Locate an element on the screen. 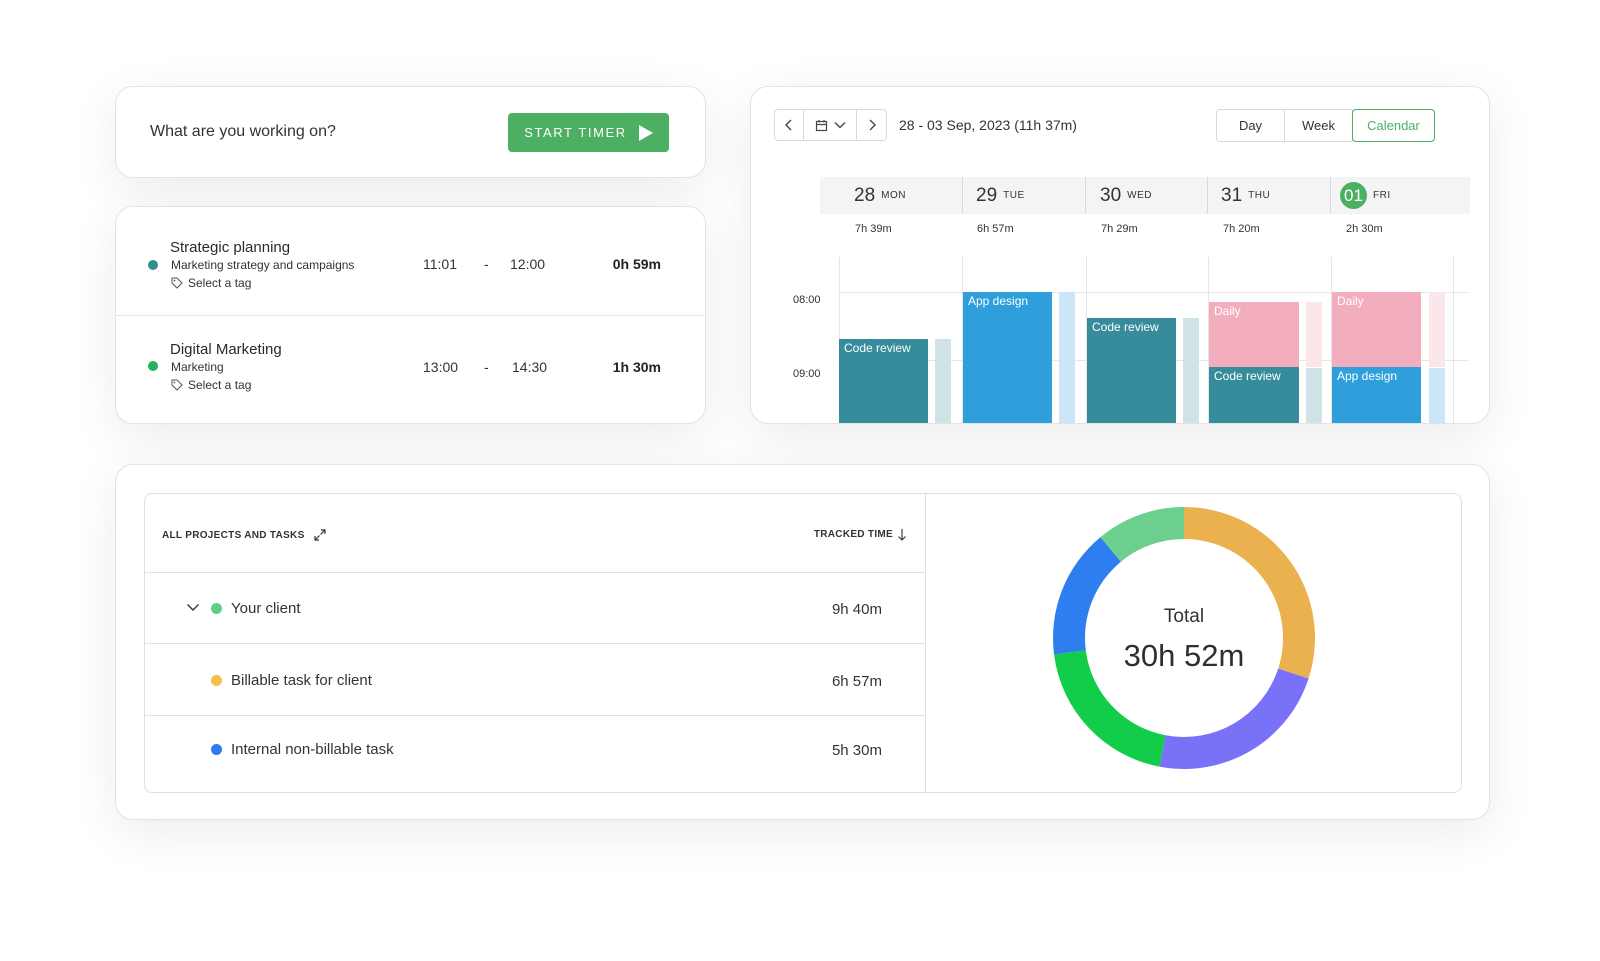 Image resolution: width=1600 pixels, height=961 pixels. timer-description-input: What are you working on? is located at coordinates (243, 131).